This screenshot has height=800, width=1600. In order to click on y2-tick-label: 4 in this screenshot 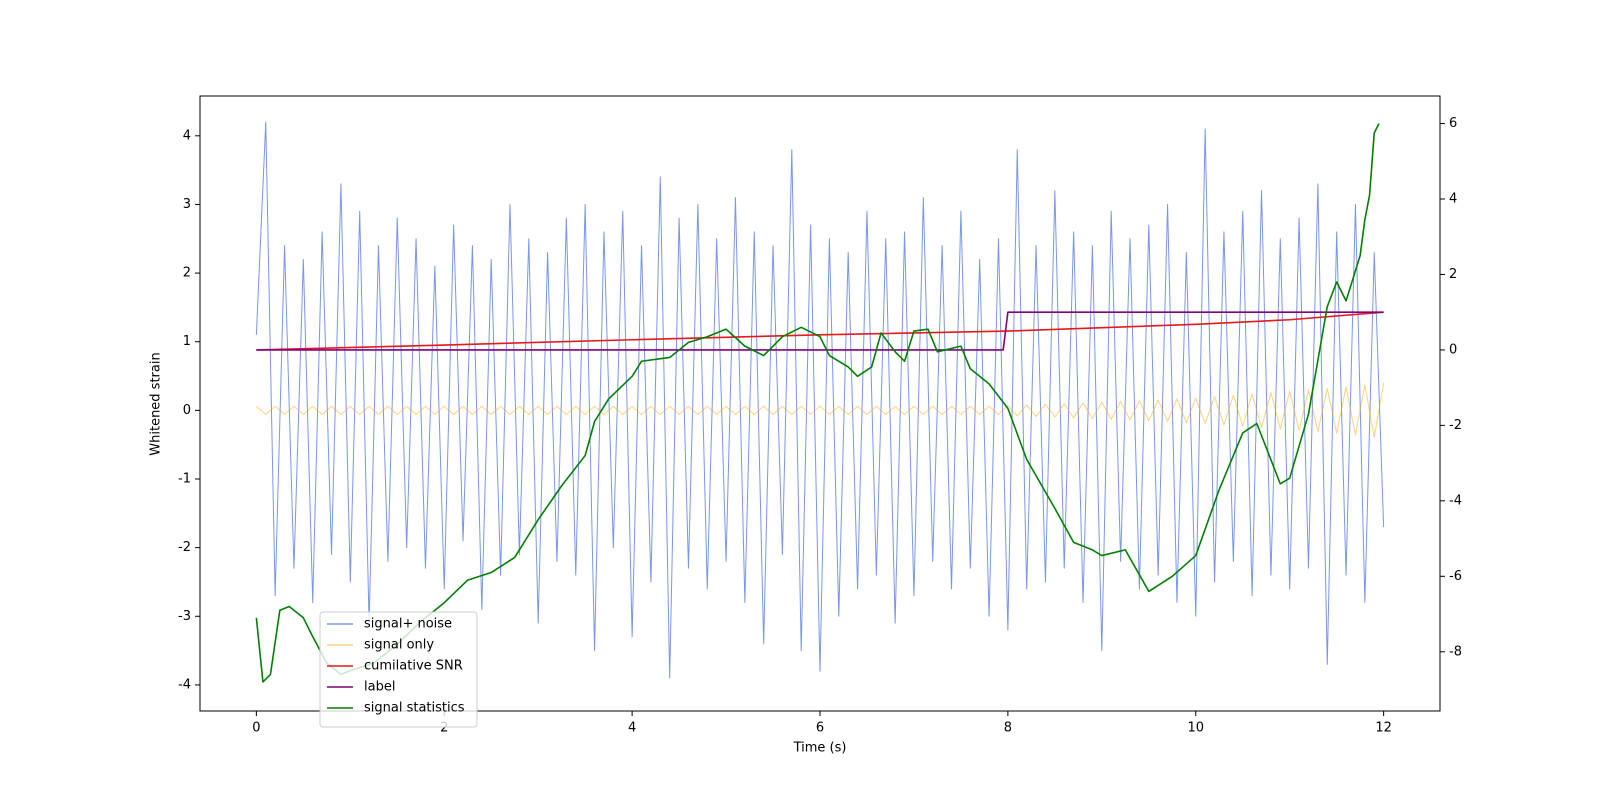, I will do `click(1453, 199)`.